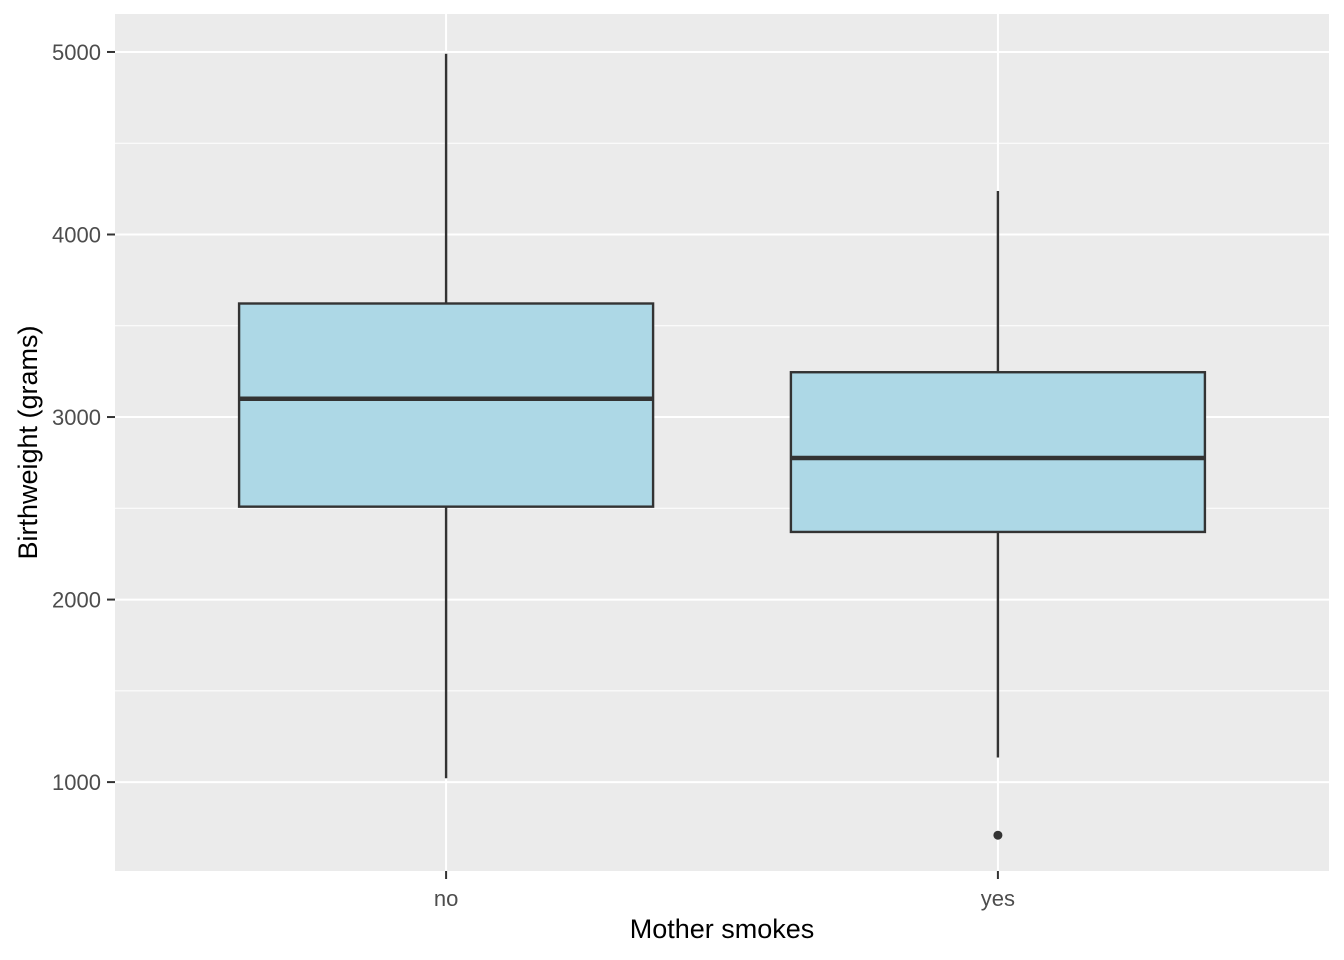  Describe the element at coordinates (446, 898) in the screenshot. I see `x-tick-label: no` at that location.